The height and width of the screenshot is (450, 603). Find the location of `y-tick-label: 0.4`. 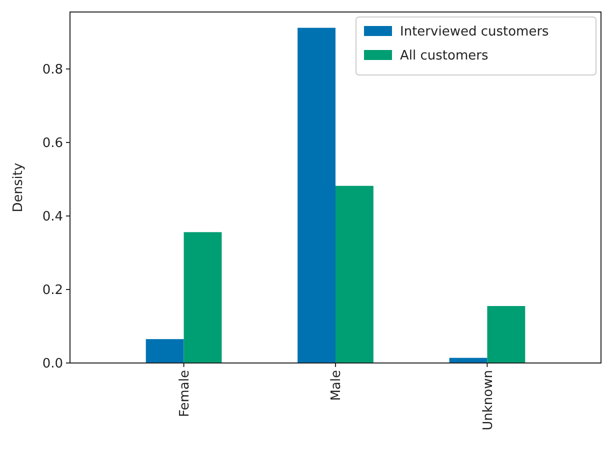

y-tick-label: 0.4 is located at coordinates (52, 217).